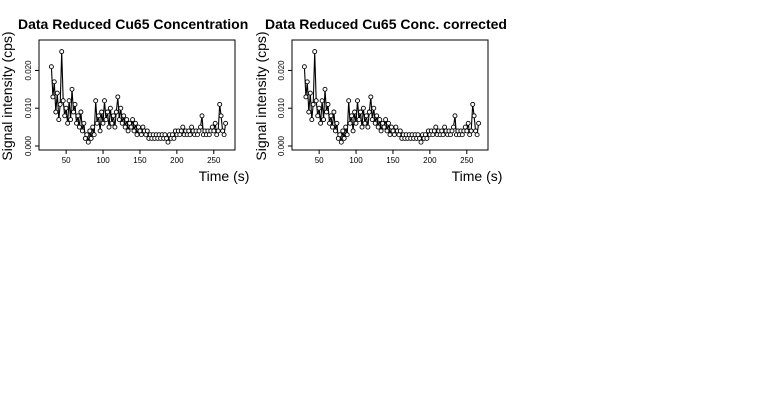 The height and width of the screenshot is (400, 760). I want to click on chart-1-series-points, so click(138, 97).